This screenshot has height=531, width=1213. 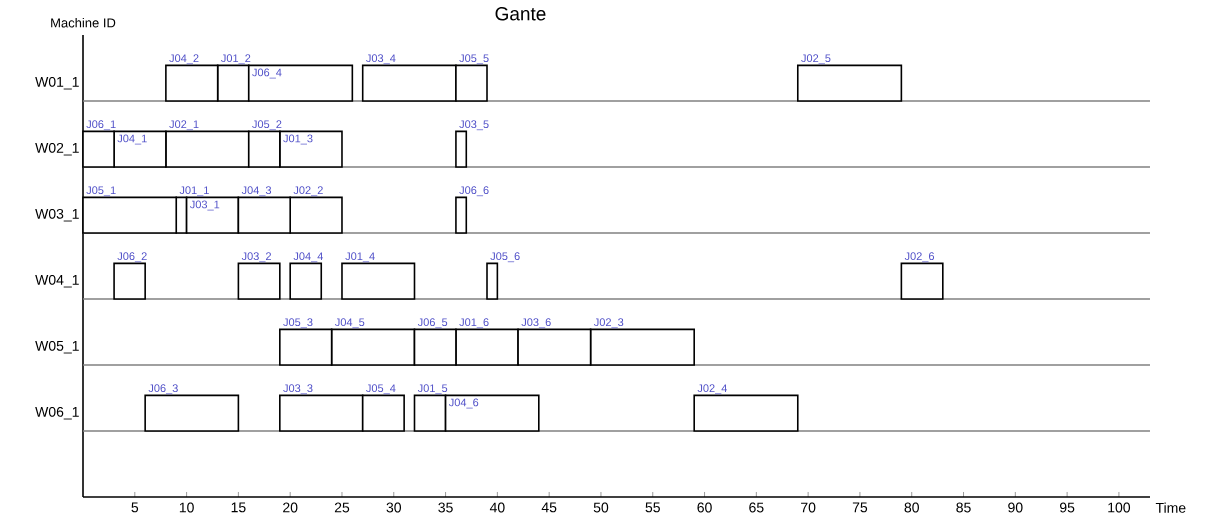 What do you see at coordinates (652, 507) in the screenshot?
I see `x-tick-label: 55` at bounding box center [652, 507].